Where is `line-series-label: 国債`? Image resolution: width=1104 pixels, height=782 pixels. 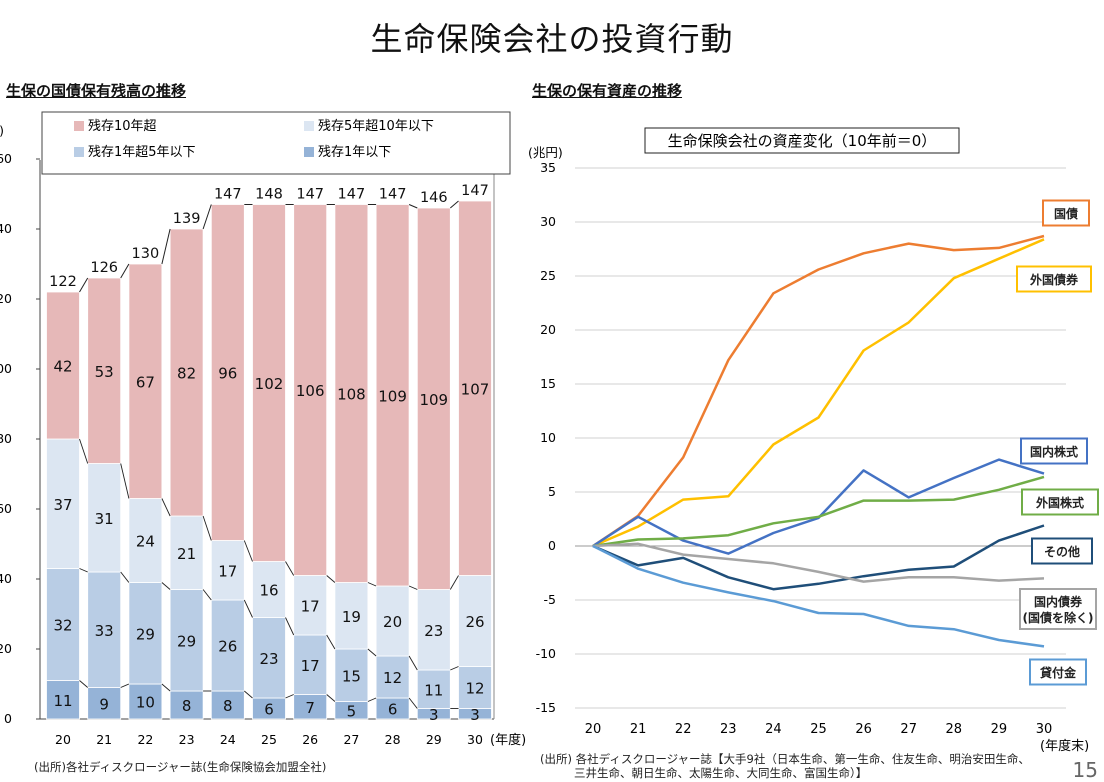 line-series-label: 国債 is located at coordinates (1066, 213).